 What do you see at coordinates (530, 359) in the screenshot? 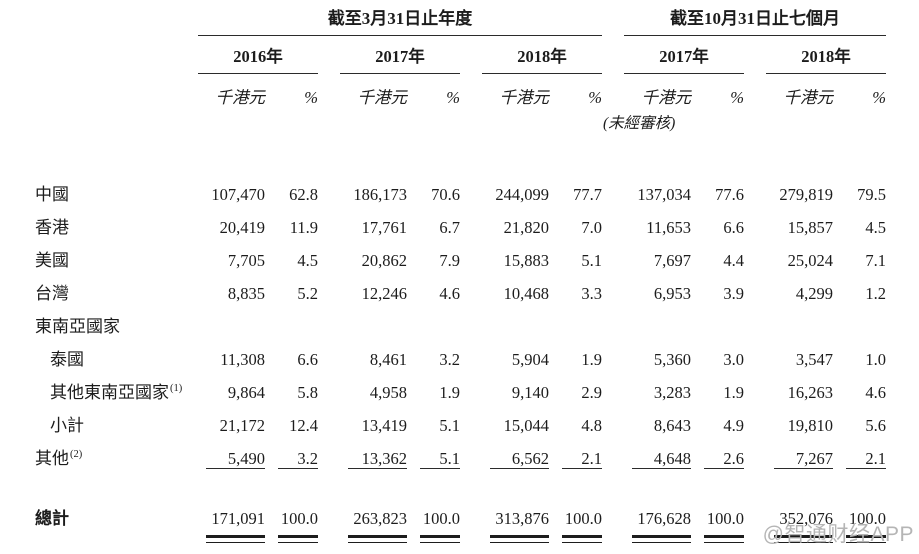
I see `amount-cell: 5,904` at bounding box center [530, 359].